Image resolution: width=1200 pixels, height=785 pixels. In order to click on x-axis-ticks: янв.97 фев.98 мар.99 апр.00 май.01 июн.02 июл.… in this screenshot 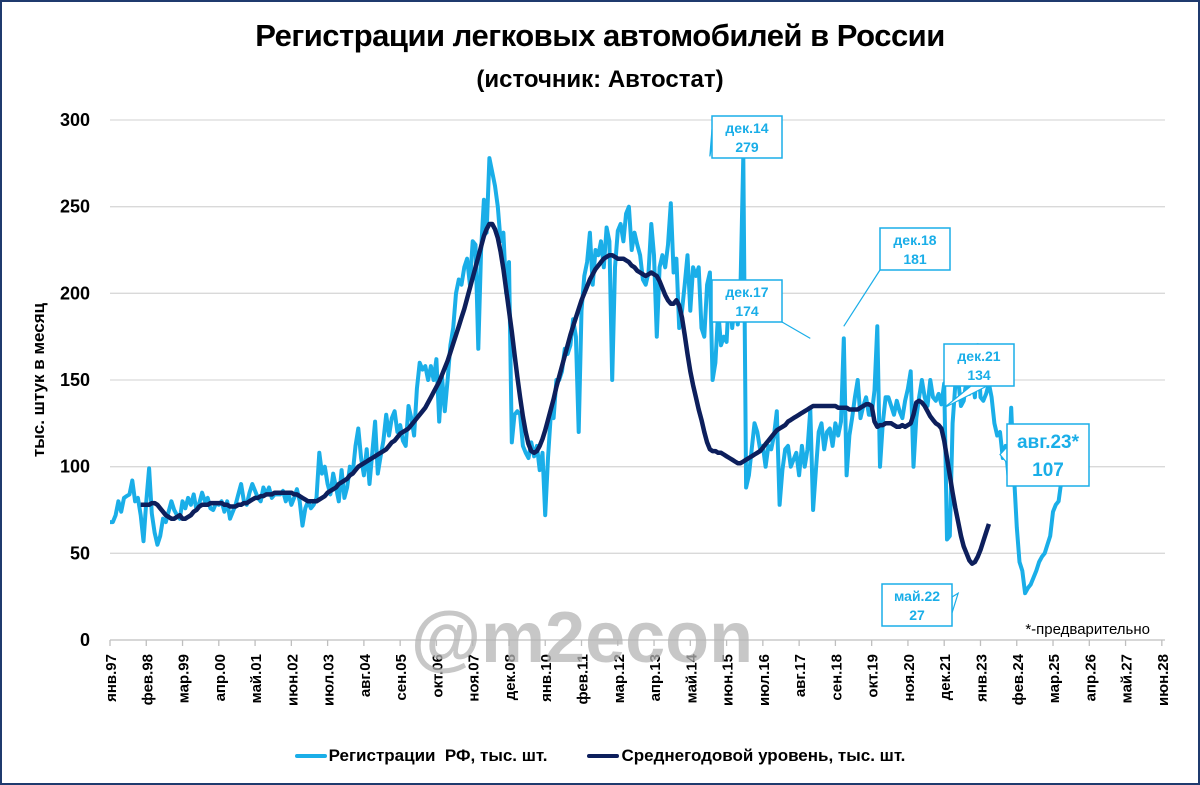, I will do `click(637, 679)`.